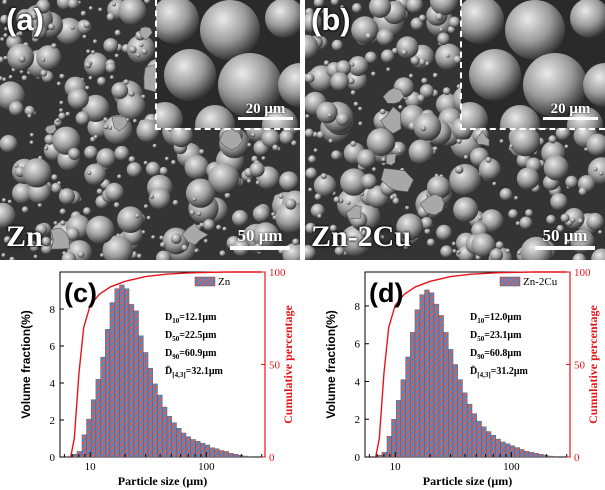 This screenshot has width=605, height=490. Describe the element at coordinates (191, 318) in the screenshot. I see `stat-line: D10=12.1μm` at that location.